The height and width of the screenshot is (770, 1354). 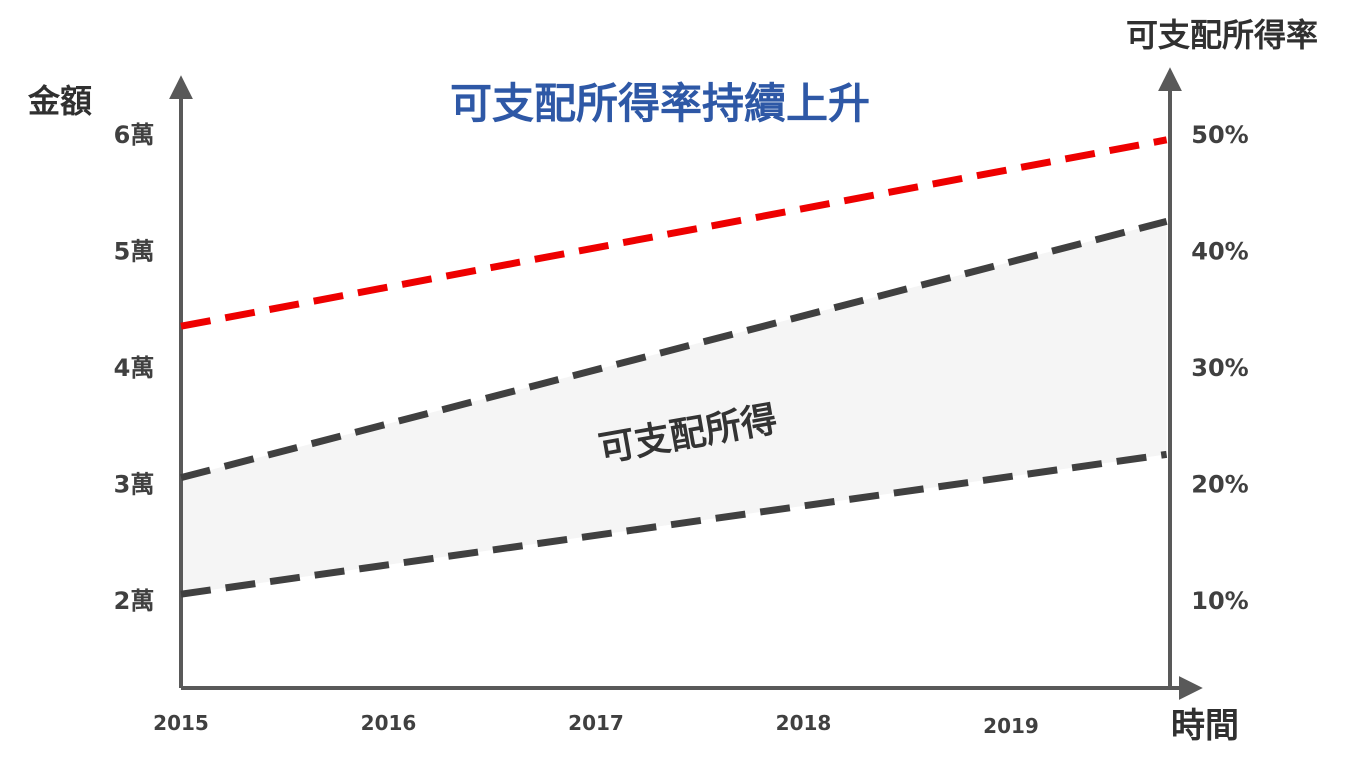 What do you see at coordinates (134, 485) in the screenshot?
I see `left-tick-label: 3萬` at bounding box center [134, 485].